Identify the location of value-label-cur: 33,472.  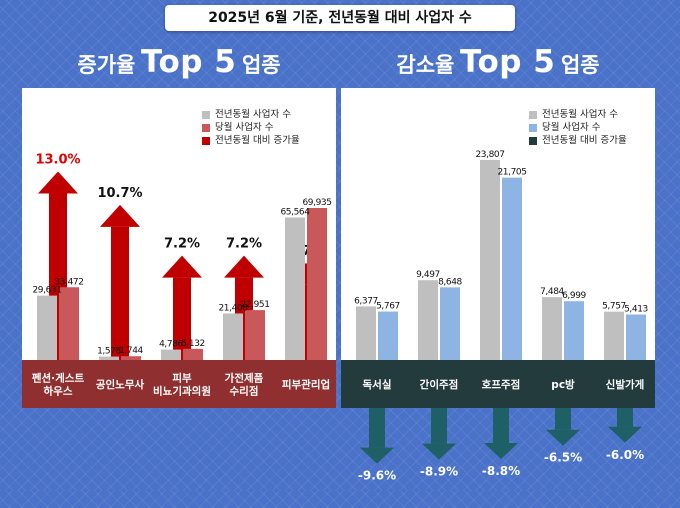
(68, 282).